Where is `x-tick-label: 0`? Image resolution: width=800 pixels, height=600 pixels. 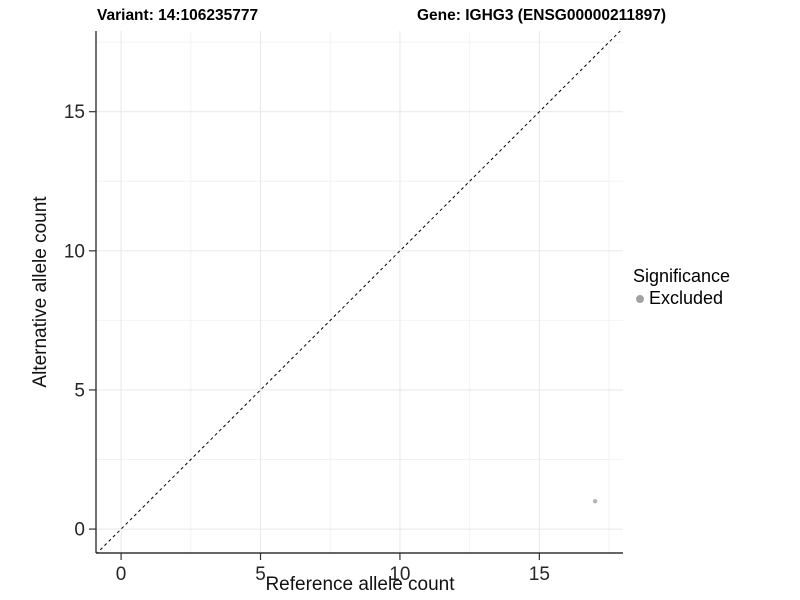
x-tick-label: 0 is located at coordinates (121, 574).